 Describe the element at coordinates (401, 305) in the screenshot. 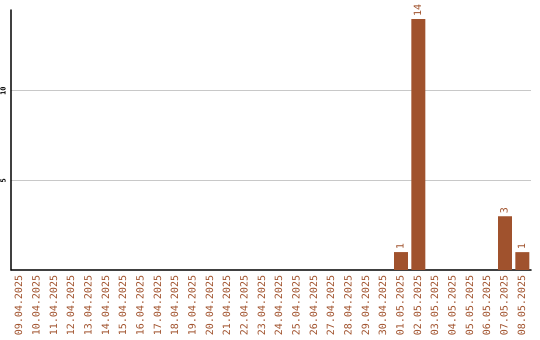

I see `x-tick-label: 01.05.2025` at that location.